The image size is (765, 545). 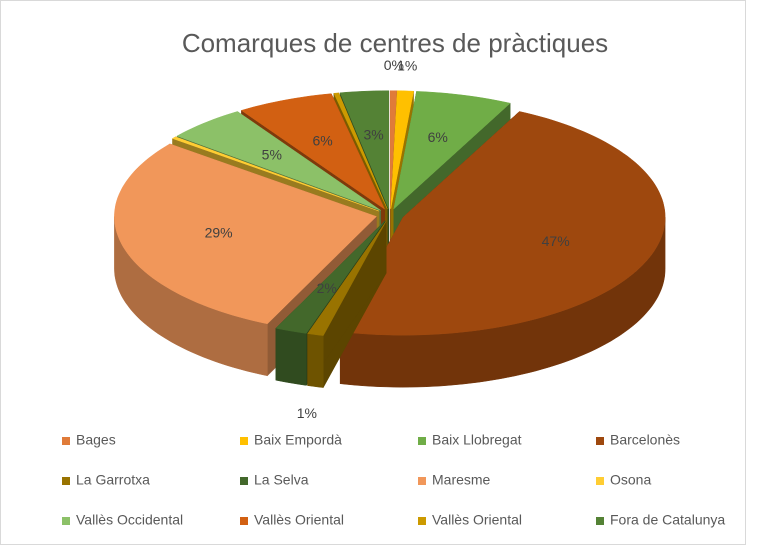 What do you see at coordinates (556, 241) in the screenshot?
I see `data-label: 47%` at bounding box center [556, 241].